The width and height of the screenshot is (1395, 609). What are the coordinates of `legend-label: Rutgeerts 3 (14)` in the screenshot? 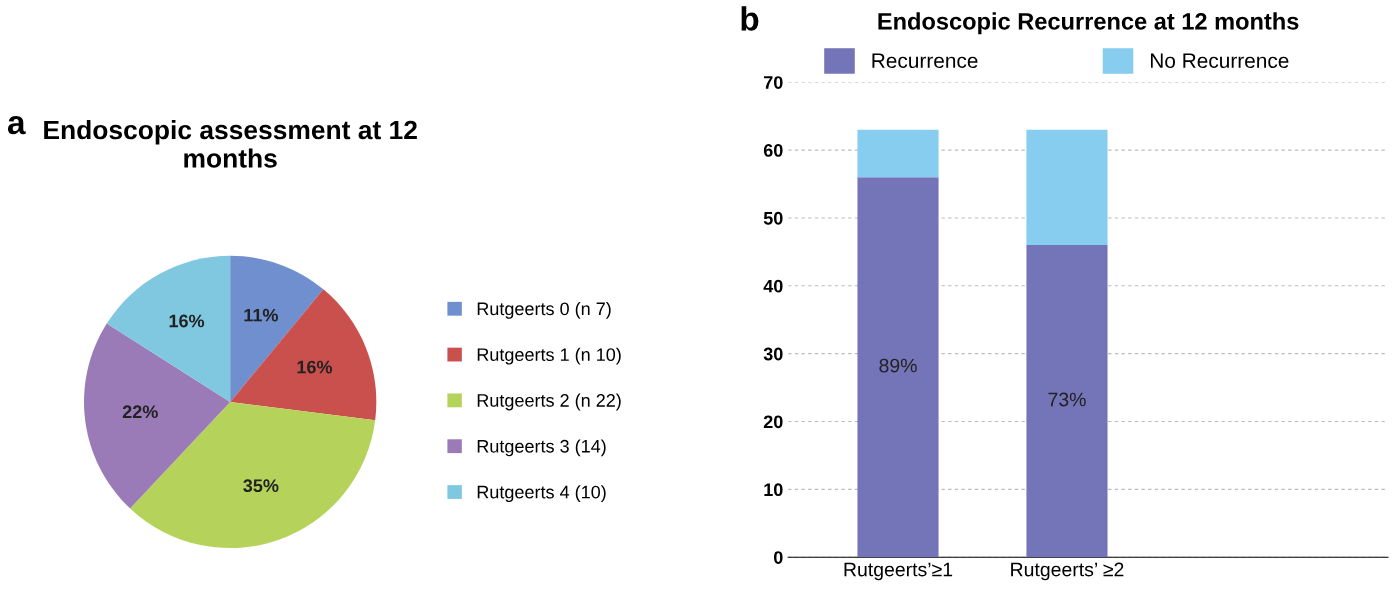 It's located at (541, 448).